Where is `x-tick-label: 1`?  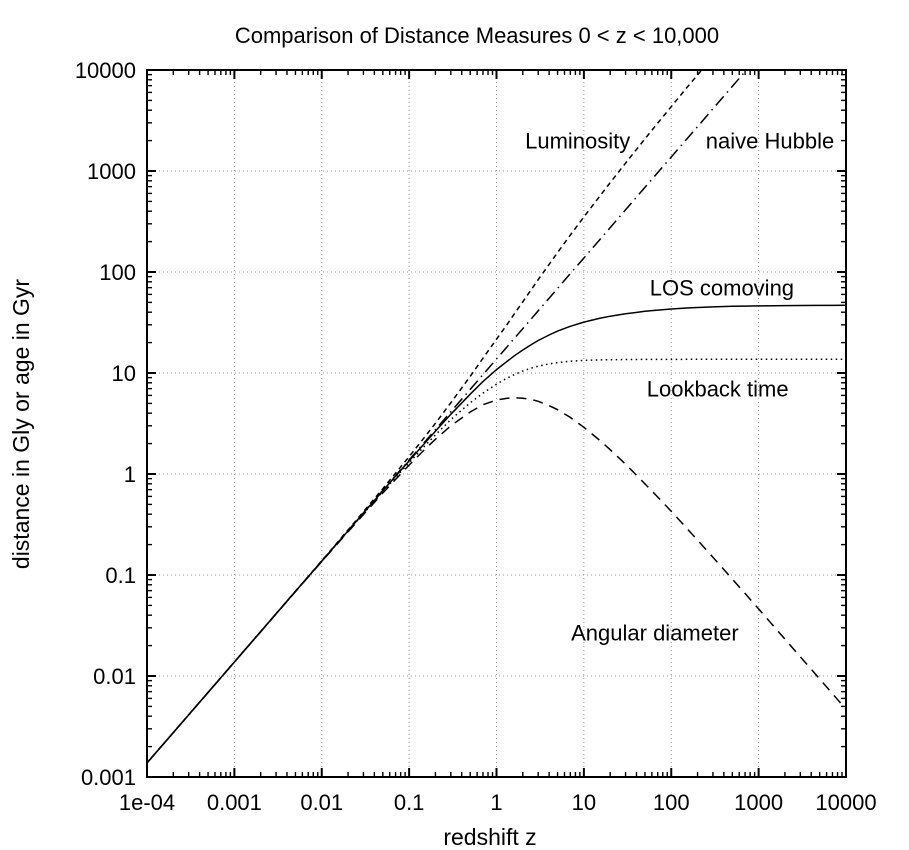 x-tick-label: 1 is located at coordinates (496, 802).